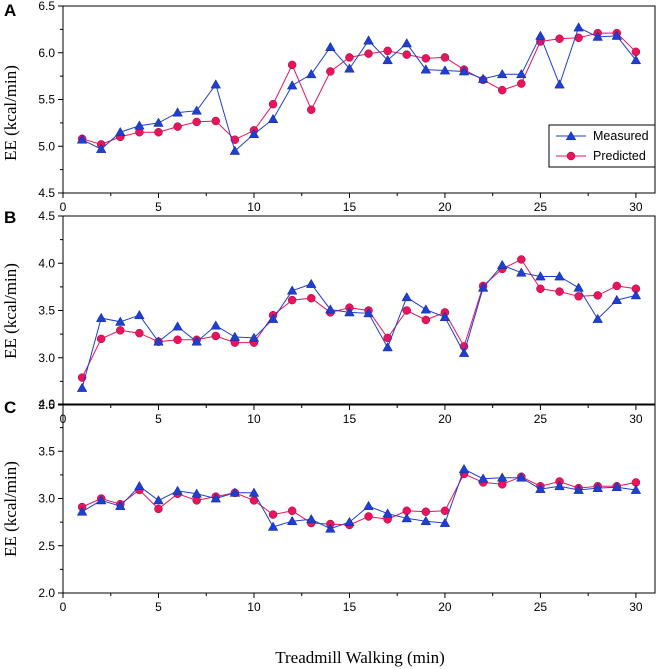 This screenshot has width=660, height=669. I want to click on legend-predicted-marker, so click(571, 156).